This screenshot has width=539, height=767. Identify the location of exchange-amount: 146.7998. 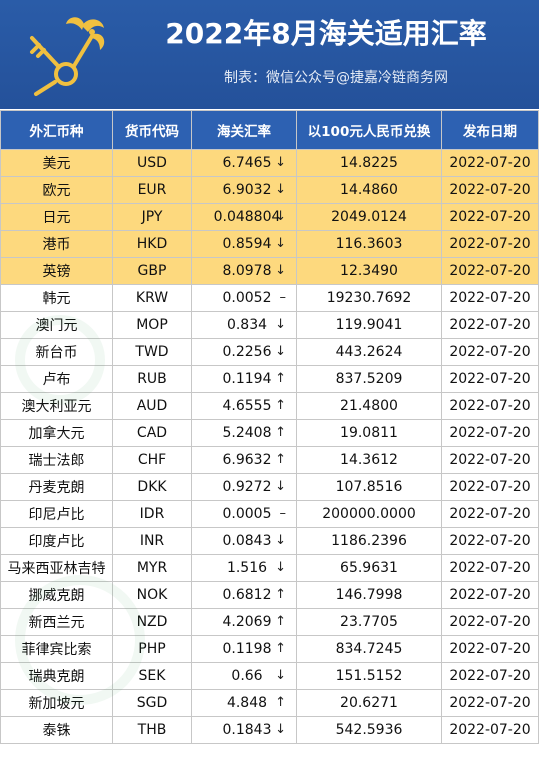
(369, 595).